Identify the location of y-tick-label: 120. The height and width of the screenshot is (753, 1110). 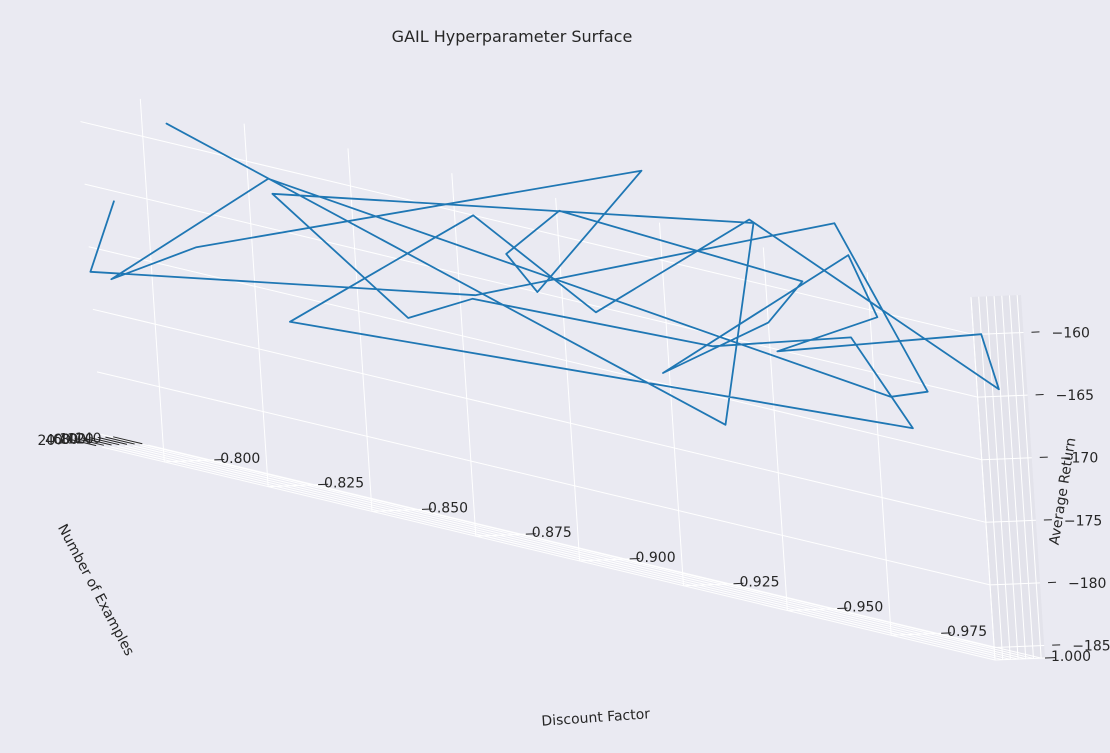
(80, 439).